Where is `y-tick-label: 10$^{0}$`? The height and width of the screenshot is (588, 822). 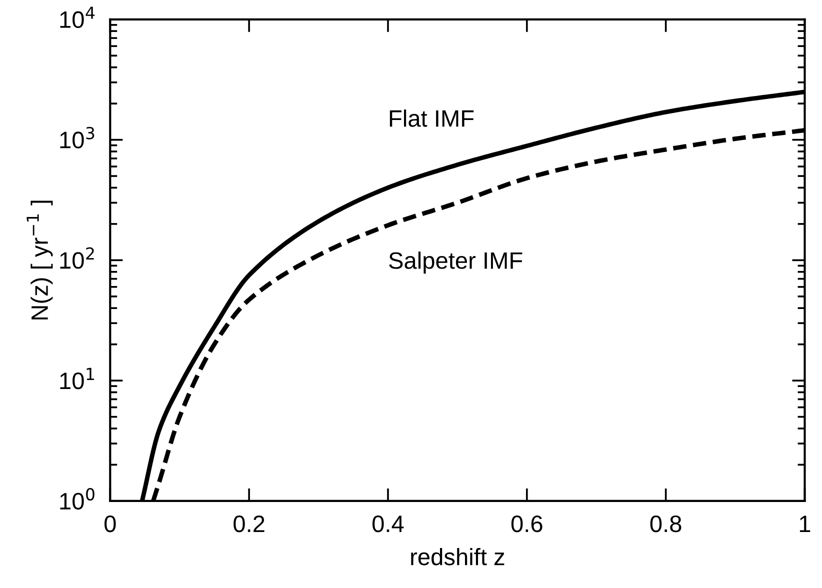
y-tick-label: 10$^{0}$ is located at coordinates (77, 499).